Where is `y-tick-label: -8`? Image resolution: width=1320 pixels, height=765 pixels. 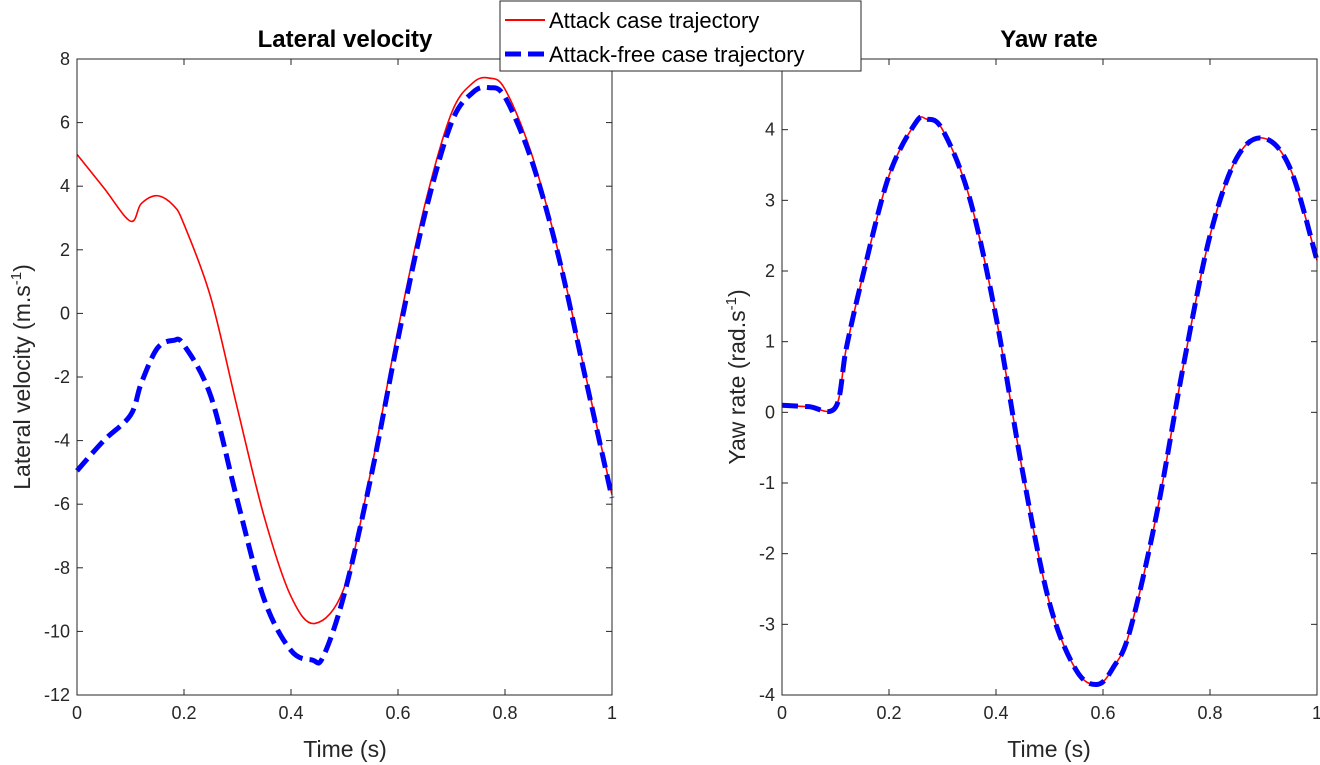
y-tick-label: -8 is located at coordinates (62, 568).